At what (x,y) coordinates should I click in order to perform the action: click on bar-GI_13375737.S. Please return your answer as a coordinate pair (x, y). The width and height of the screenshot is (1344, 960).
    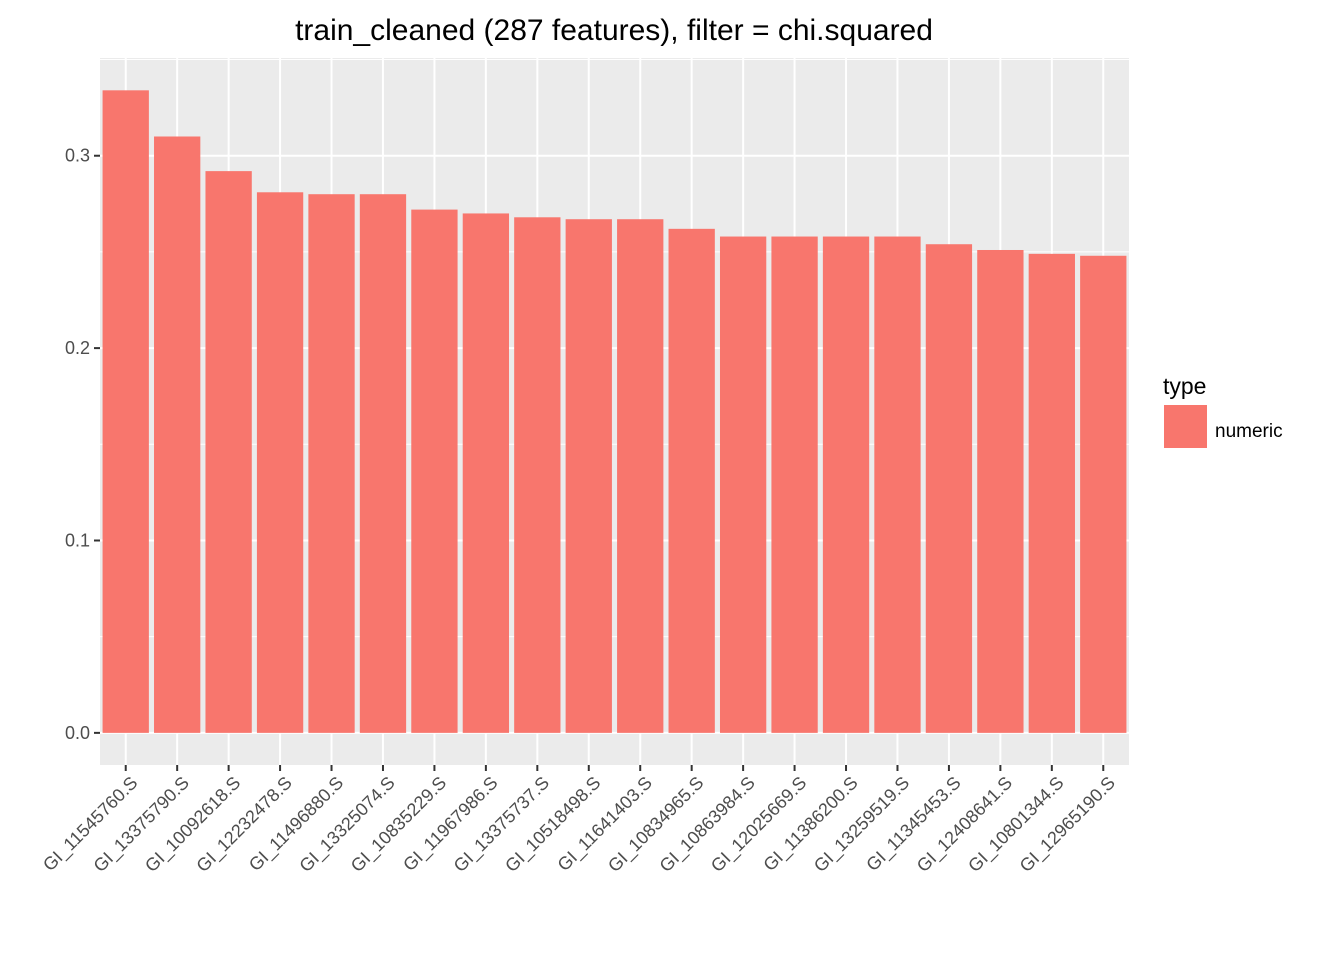
    Looking at the image, I should click on (537, 475).